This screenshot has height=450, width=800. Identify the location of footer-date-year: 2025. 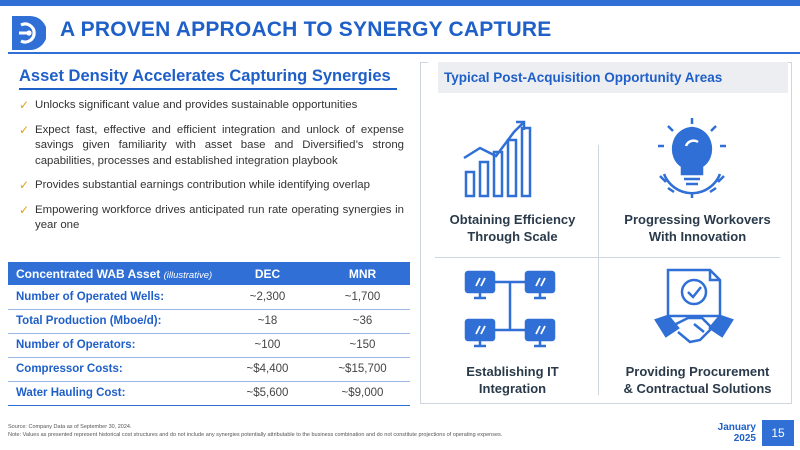
(744, 438).